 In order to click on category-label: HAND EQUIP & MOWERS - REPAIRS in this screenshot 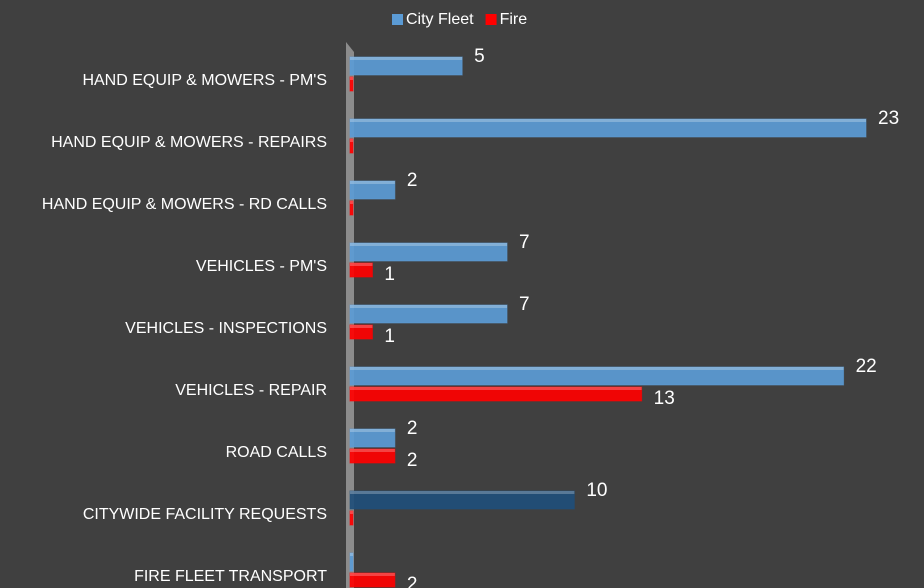, I will do `click(189, 142)`.